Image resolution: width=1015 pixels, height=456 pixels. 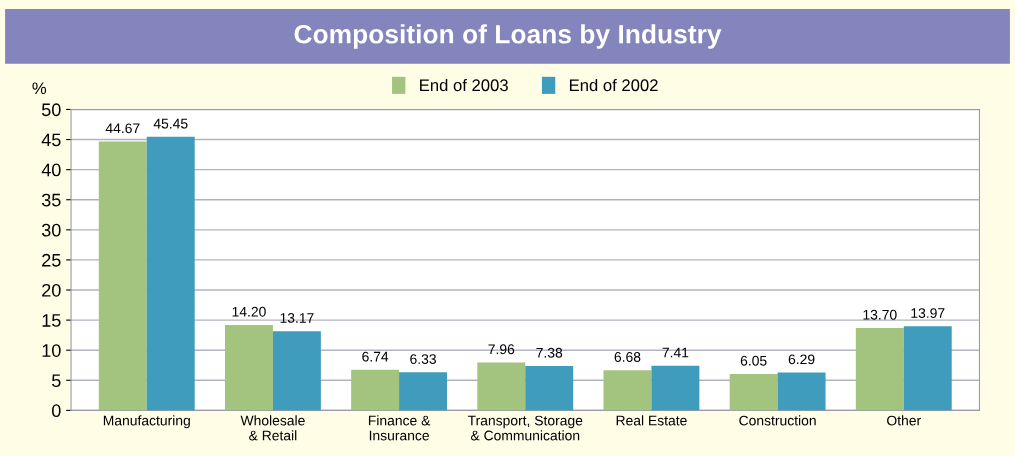 What do you see at coordinates (651, 420) in the screenshot?
I see `x-tick-label: Real Estate` at bounding box center [651, 420].